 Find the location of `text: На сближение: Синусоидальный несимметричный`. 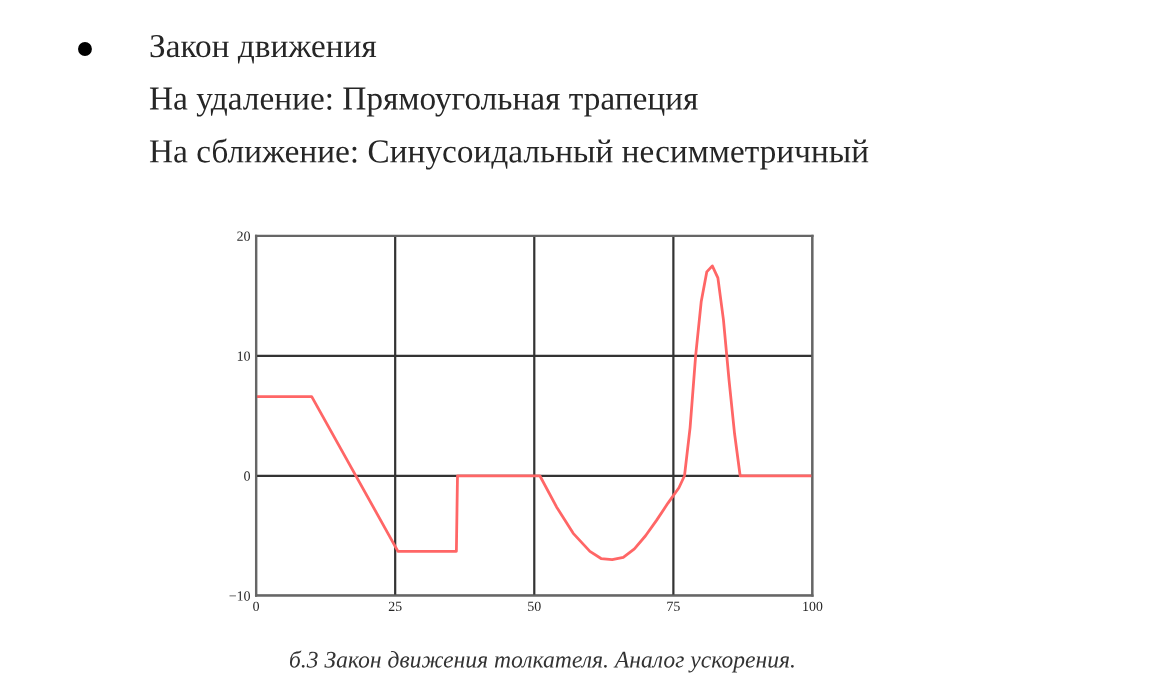

text: На сближение: Синусоидальный несимметричный is located at coordinates (509, 154).